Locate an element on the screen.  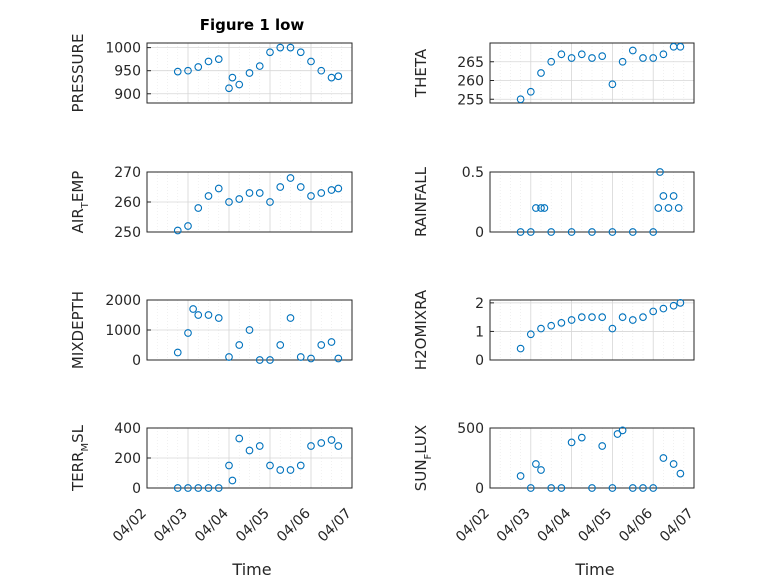
x-axis-label-right: Time is located at coordinates (594, 569).